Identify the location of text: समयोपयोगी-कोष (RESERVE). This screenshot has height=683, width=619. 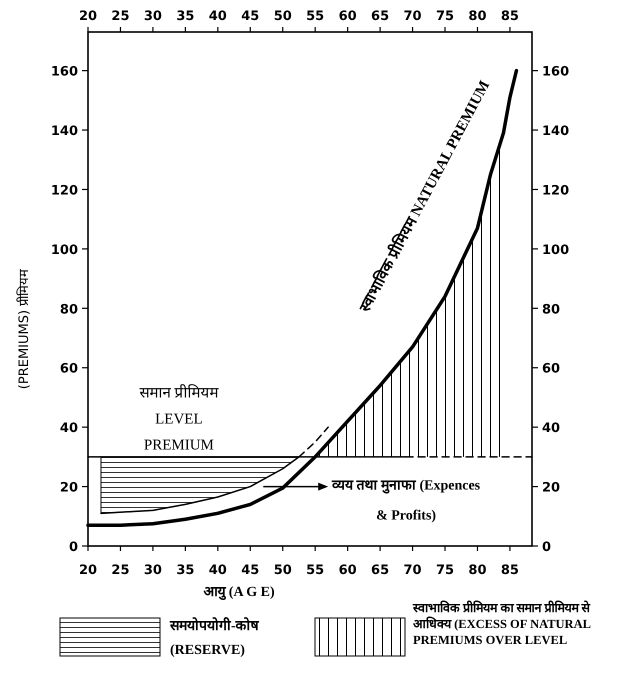
(214, 637).